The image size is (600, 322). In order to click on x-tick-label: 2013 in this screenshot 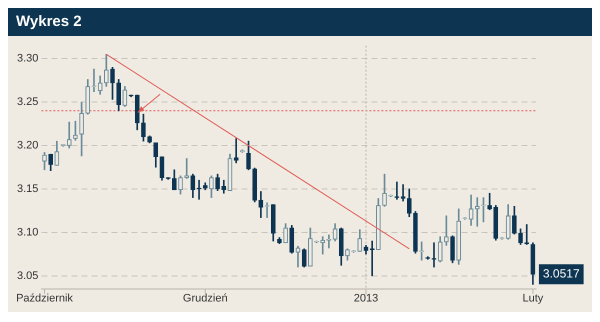, I will do `click(366, 298)`.